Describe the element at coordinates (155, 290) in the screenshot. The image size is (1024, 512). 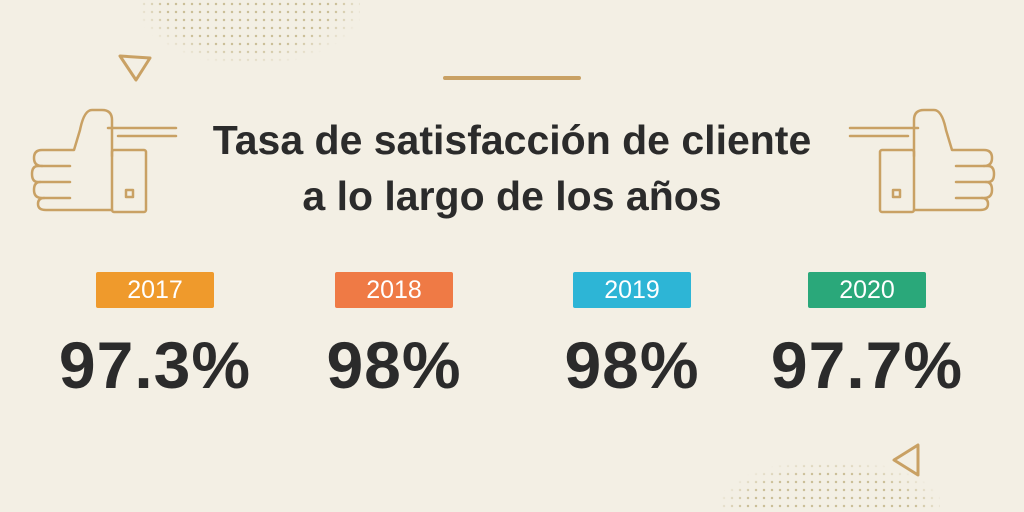
I see `year-badge: 2017` at that location.